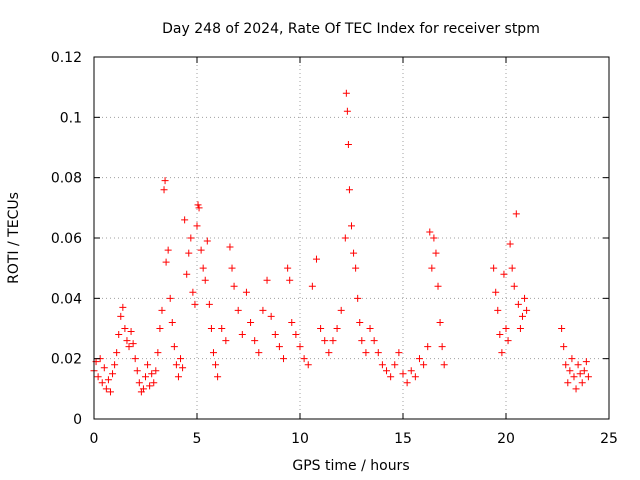 Image resolution: width=640 pixels, height=480 pixels. What do you see at coordinates (350, 466) in the screenshot?
I see `x-axis-label: GPS time / hours` at bounding box center [350, 466].